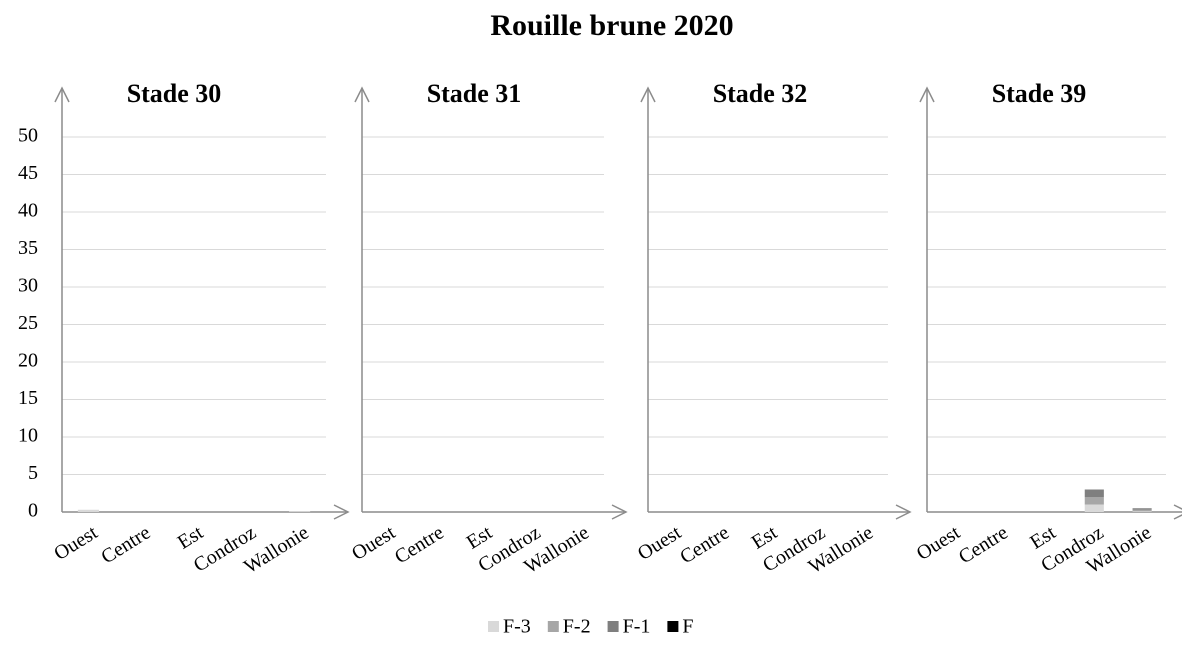 The image size is (1182, 664). I want to click on y-tick-label: 0, so click(33, 511).